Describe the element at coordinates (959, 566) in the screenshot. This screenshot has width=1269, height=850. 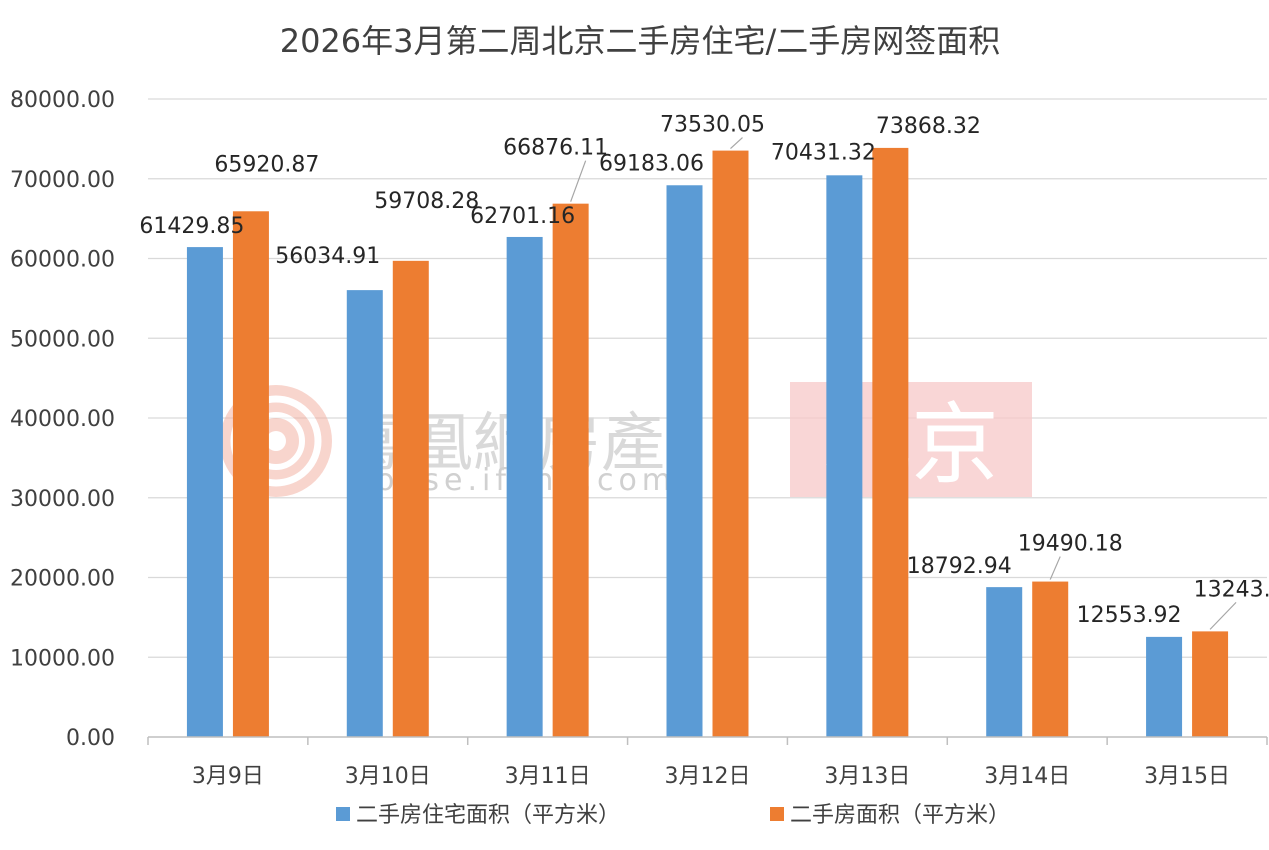
I see `data-label: 18792.94` at that location.